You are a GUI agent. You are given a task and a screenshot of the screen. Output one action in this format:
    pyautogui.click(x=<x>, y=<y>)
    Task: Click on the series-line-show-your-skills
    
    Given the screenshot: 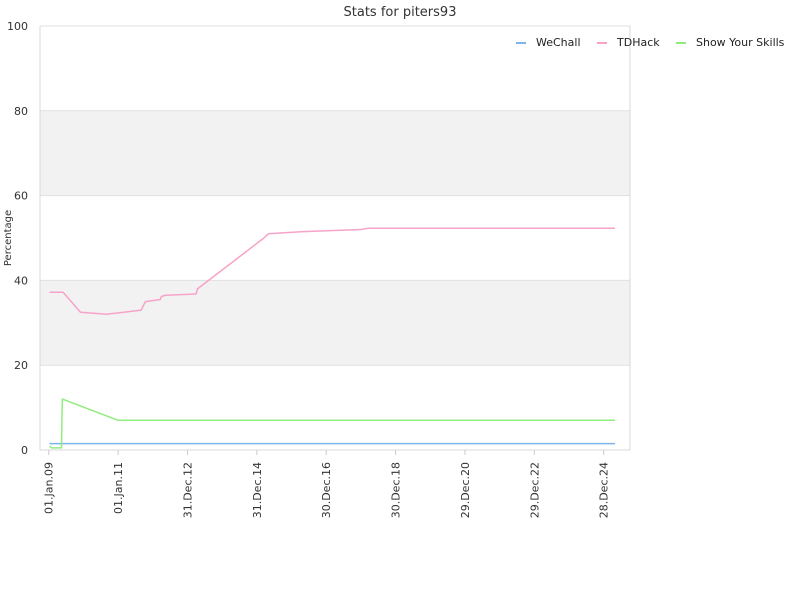 What is the action you would take?
    pyautogui.click(x=332, y=423)
    